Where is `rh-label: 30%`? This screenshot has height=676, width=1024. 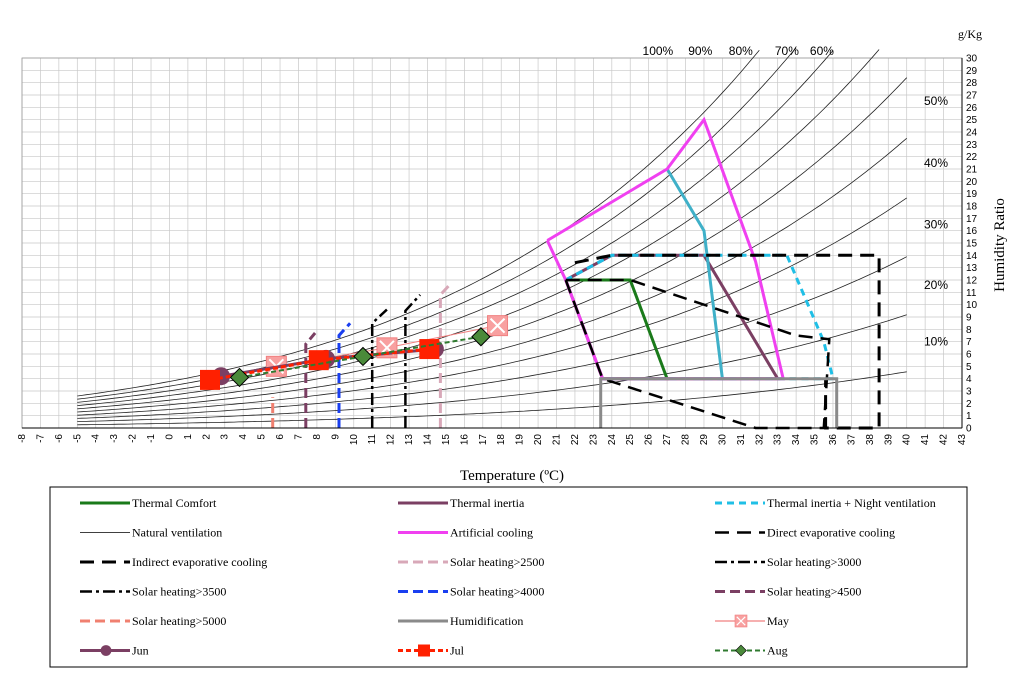 rh-label: 30% is located at coordinates (936, 225).